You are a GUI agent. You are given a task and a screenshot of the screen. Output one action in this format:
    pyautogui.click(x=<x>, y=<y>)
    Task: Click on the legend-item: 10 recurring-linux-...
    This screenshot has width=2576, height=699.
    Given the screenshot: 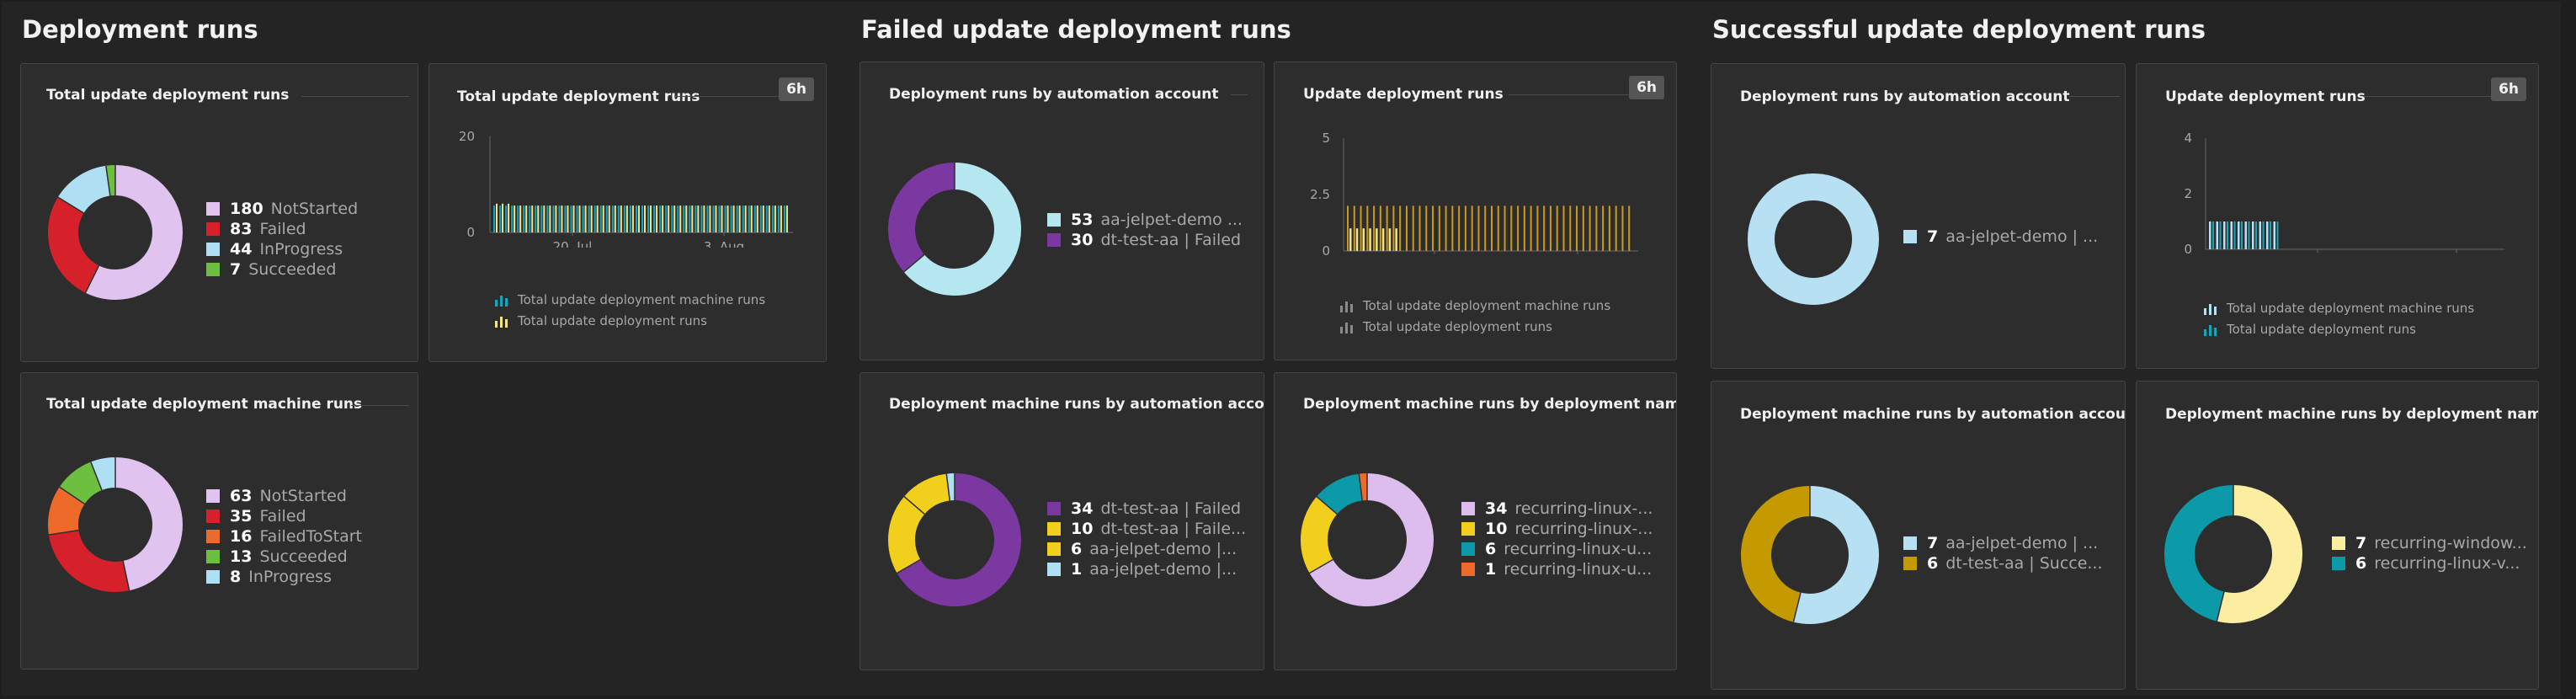 What is the action you would take?
    pyautogui.click(x=1557, y=529)
    